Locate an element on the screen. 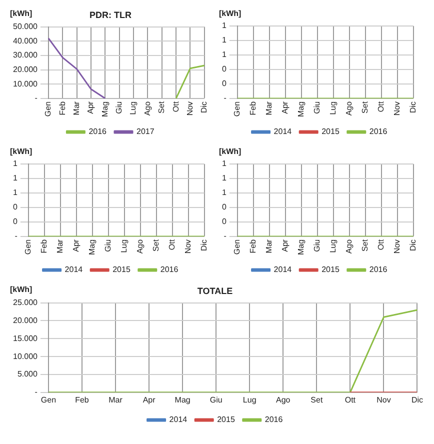 The width and height of the screenshot is (434, 444). legend-label: 2017 is located at coordinates (145, 131).